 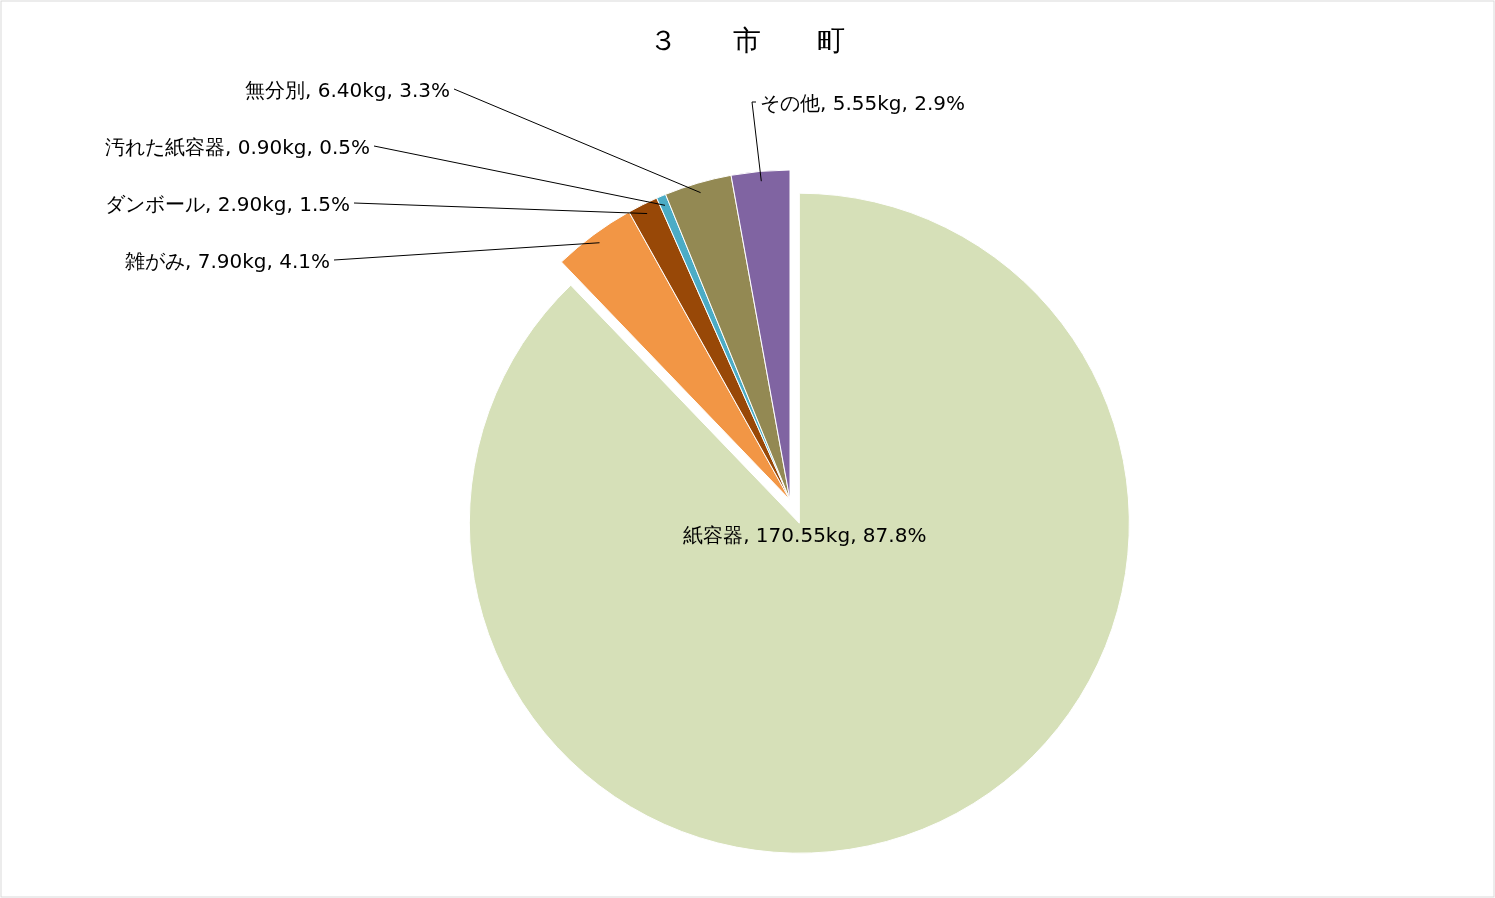 What do you see at coordinates (347, 90) in the screenshot?
I see `slice-label: 無分別, 6.40kg, 3.3%` at bounding box center [347, 90].